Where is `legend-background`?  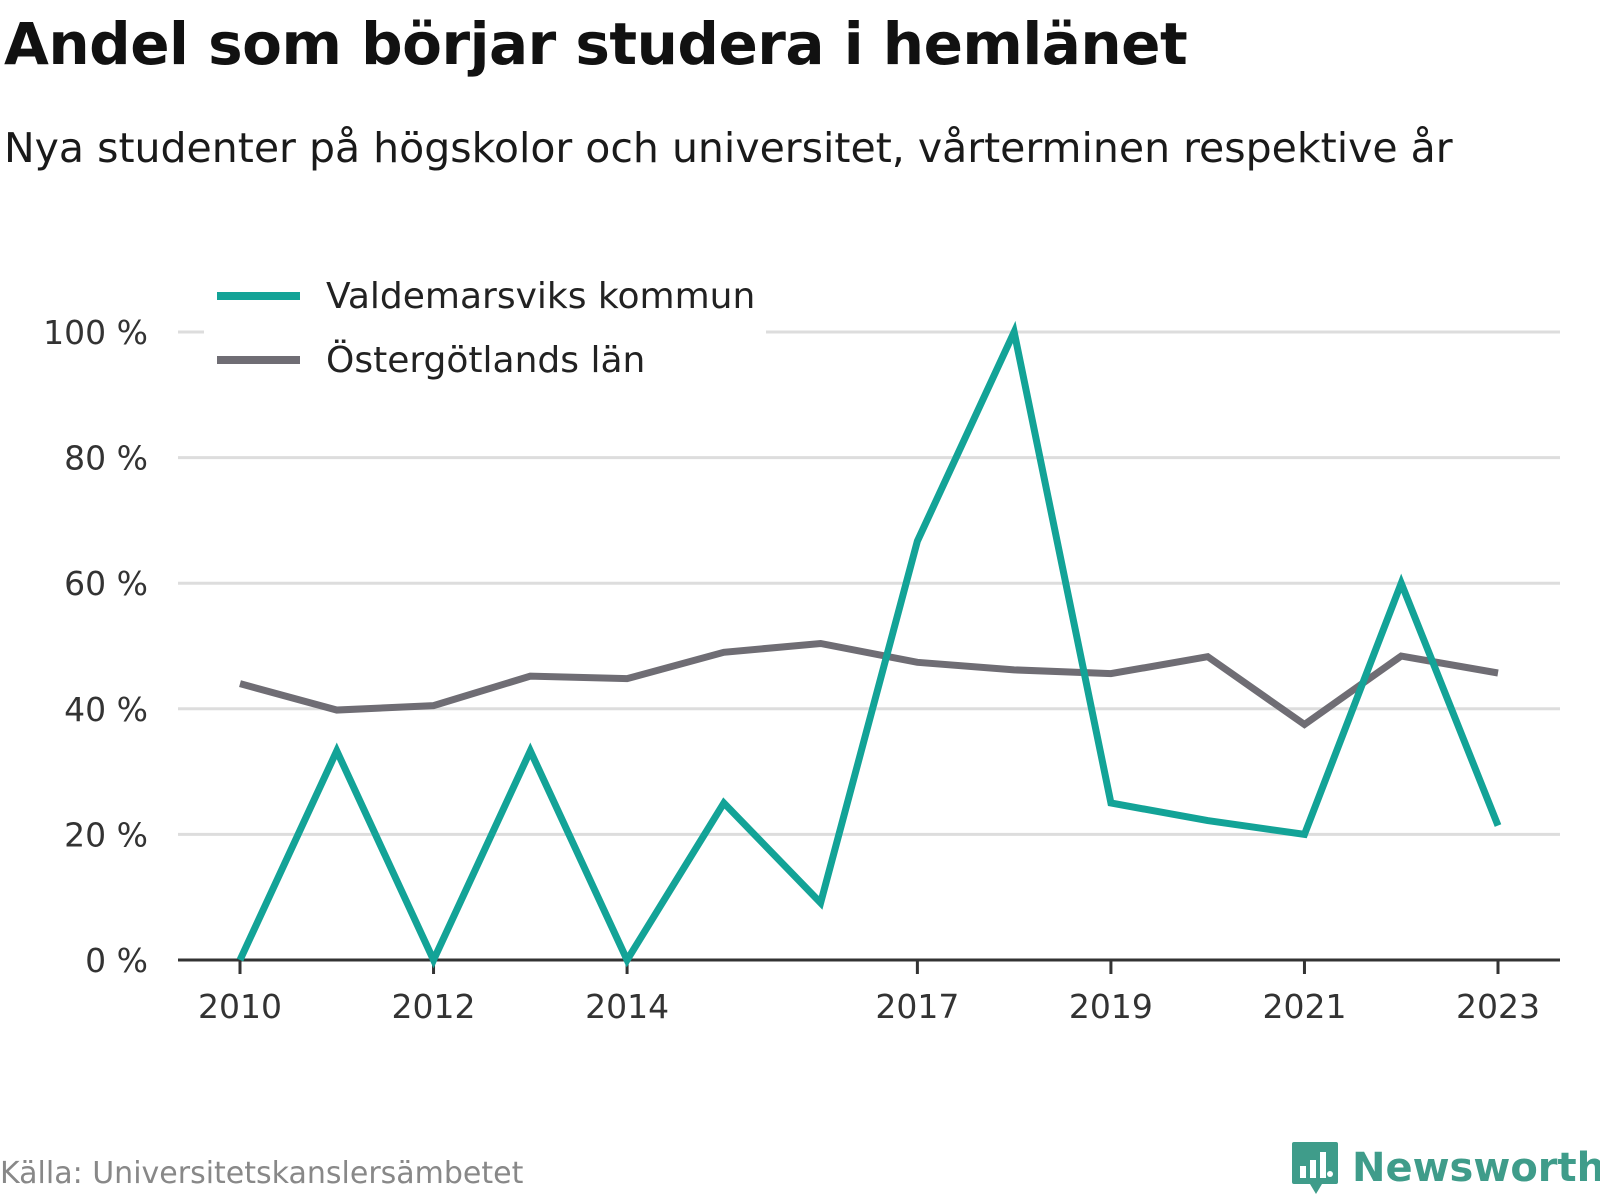 legend-background is located at coordinates (485, 302).